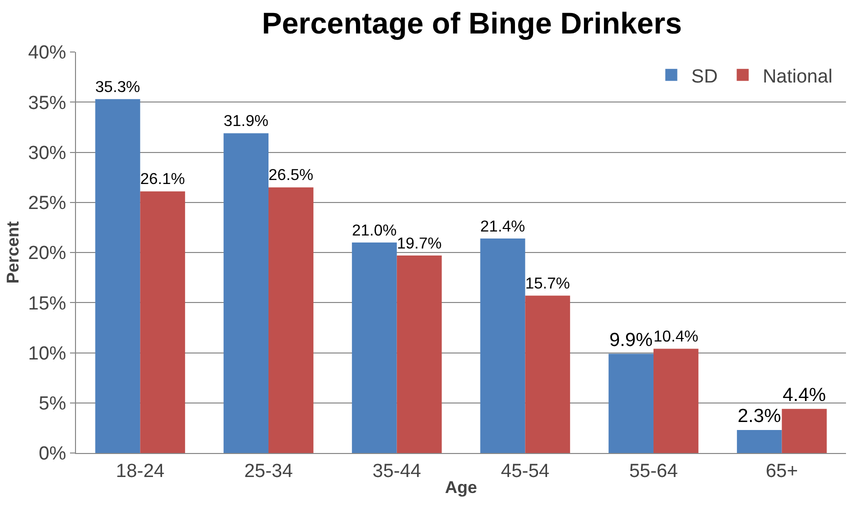 This screenshot has width=858, height=508. I want to click on x-tick-label: 55-64, so click(653, 471).